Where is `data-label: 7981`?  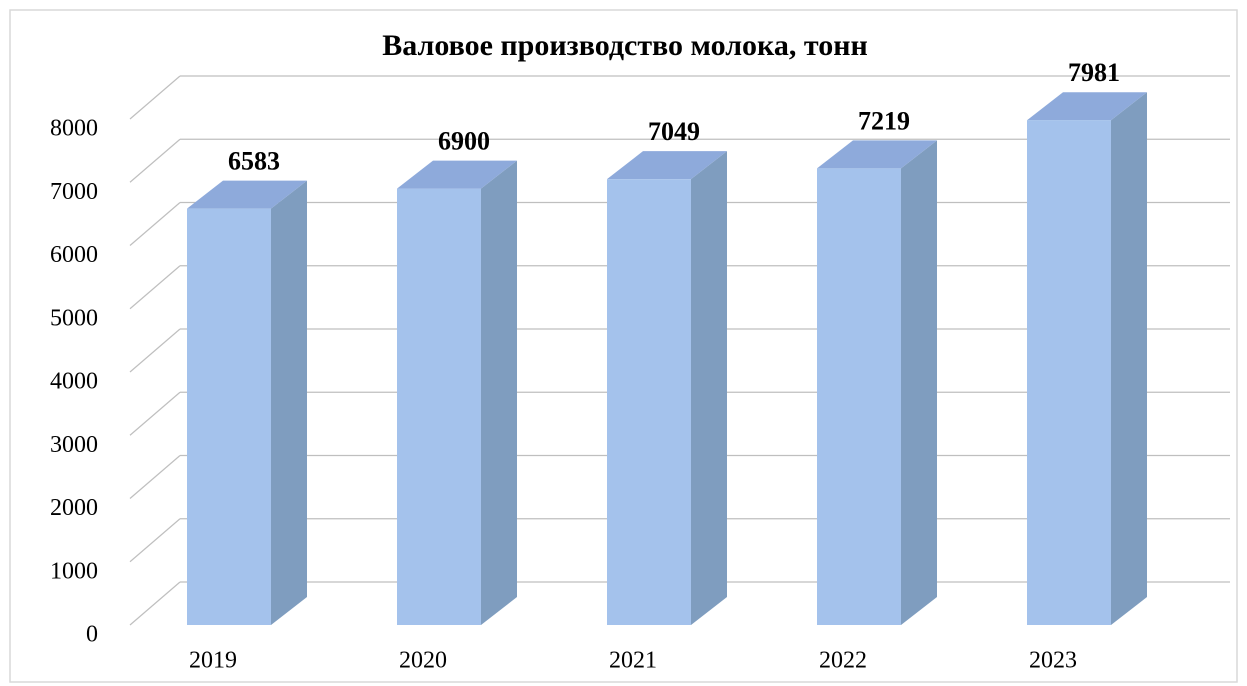 data-label: 7981 is located at coordinates (1094, 72).